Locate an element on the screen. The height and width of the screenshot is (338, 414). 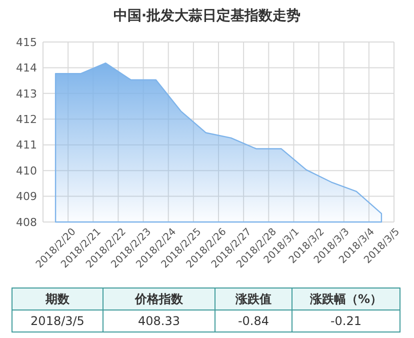
y-tick-label: 409 is located at coordinates (26, 197).